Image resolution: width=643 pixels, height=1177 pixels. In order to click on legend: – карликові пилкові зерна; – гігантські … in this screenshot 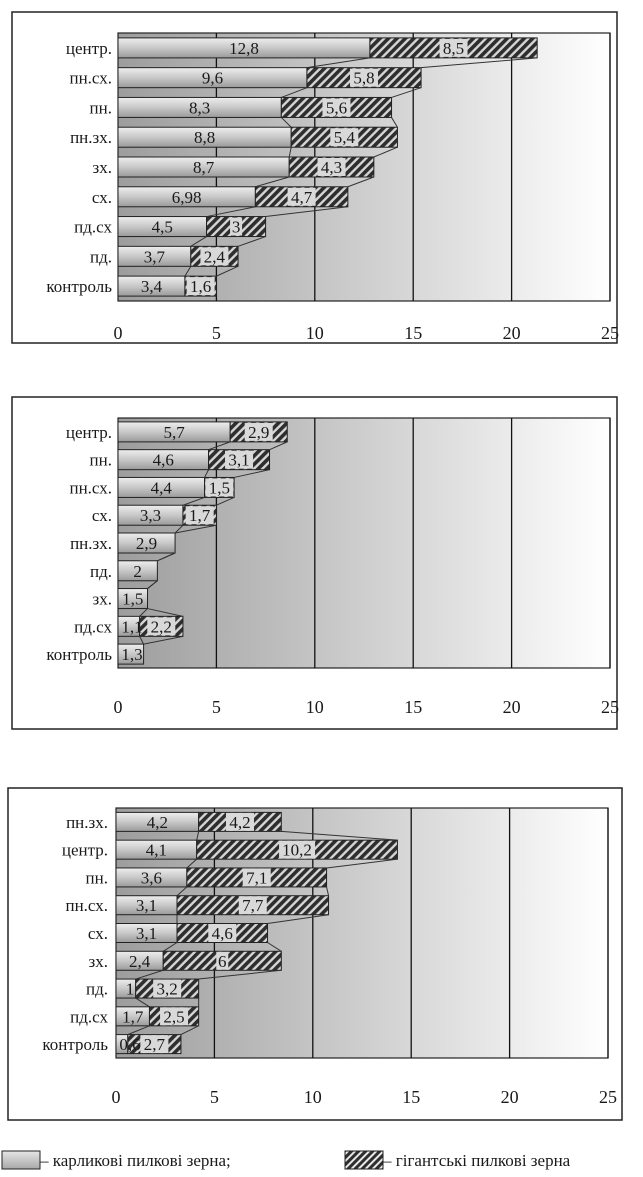, I will do `click(286, 1160)`.